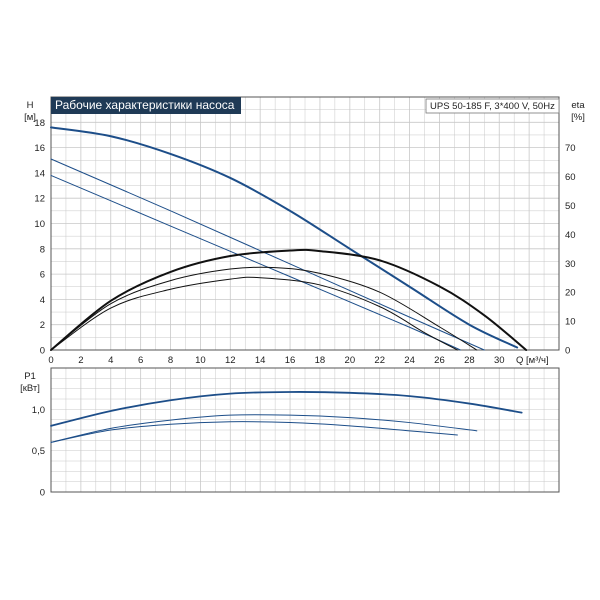  Describe the element at coordinates (140, 360) in the screenshot. I see `x-tick-label: 6` at that location.